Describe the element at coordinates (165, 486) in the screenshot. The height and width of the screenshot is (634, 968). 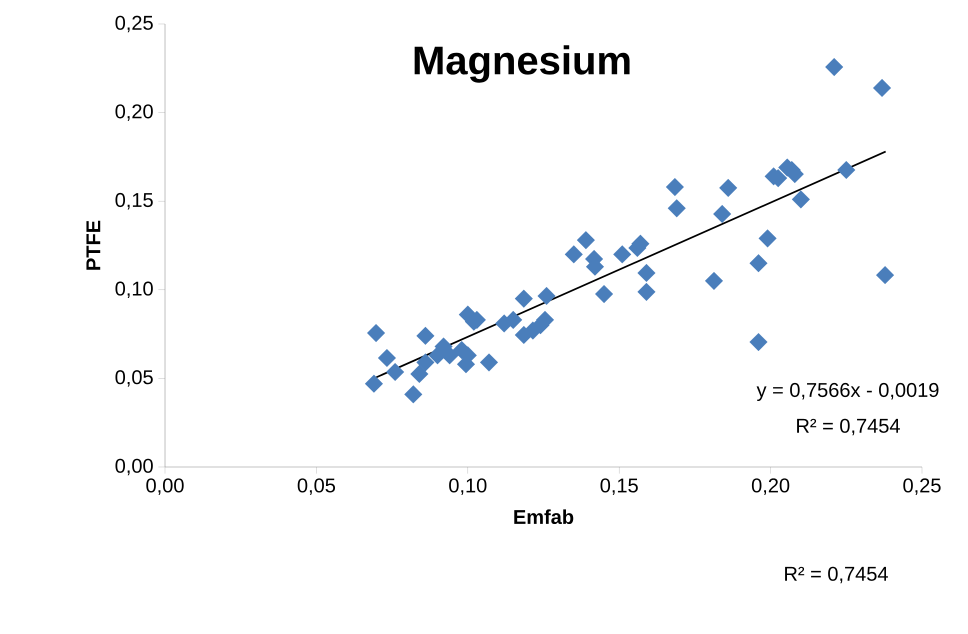
I see `x-tick-label: 0,00` at that location.